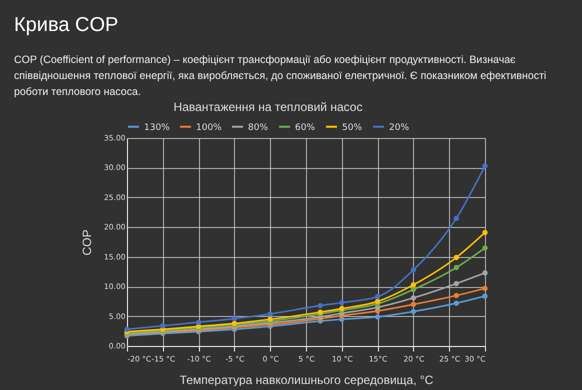  Describe the element at coordinates (268, 107) in the screenshot. I see `legend-title: Навантаження на тепловий насос` at that location.